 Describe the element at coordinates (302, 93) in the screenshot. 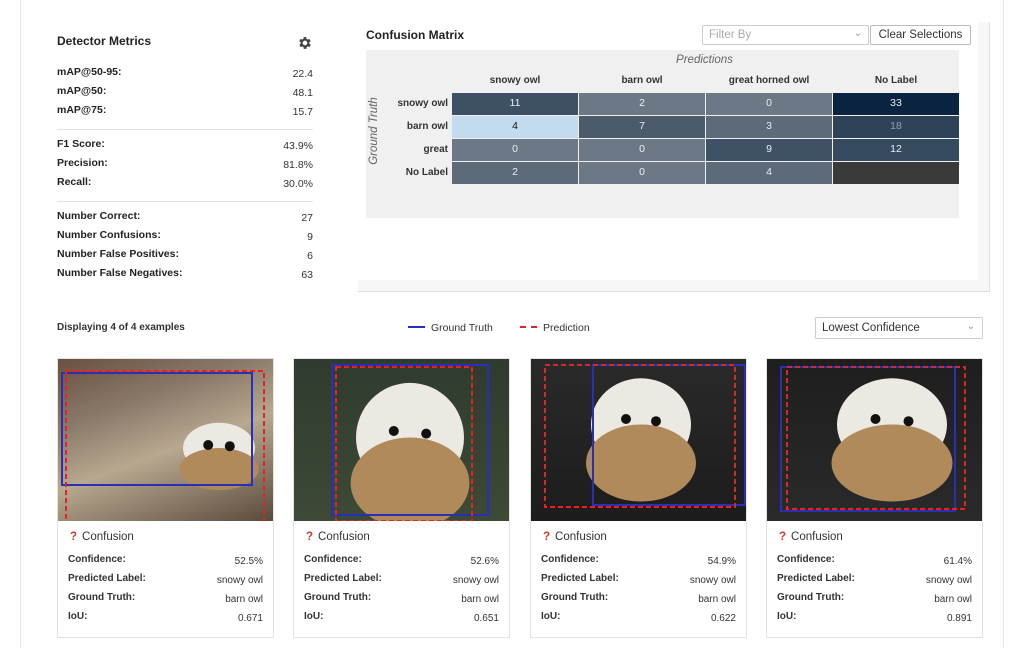

I see `metric-value: 48.1` at that location.